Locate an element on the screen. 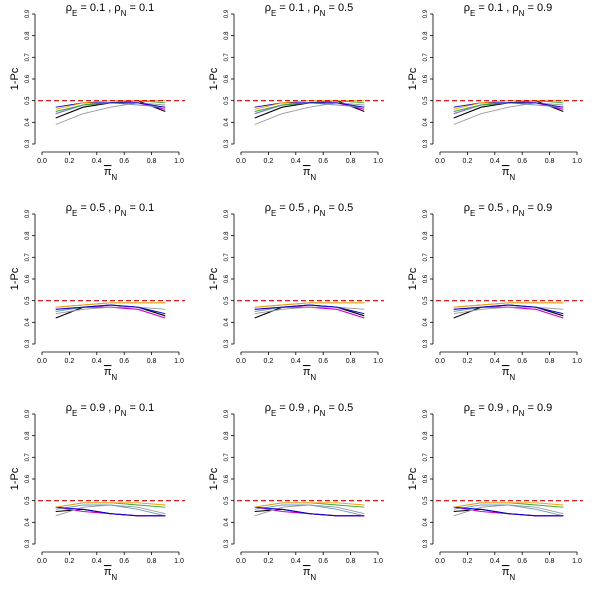 The height and width of the screenshot is (600, 600). panel-title: ρE = 0.9 , ρN = 0.1 is located at coordinates (110, 410).